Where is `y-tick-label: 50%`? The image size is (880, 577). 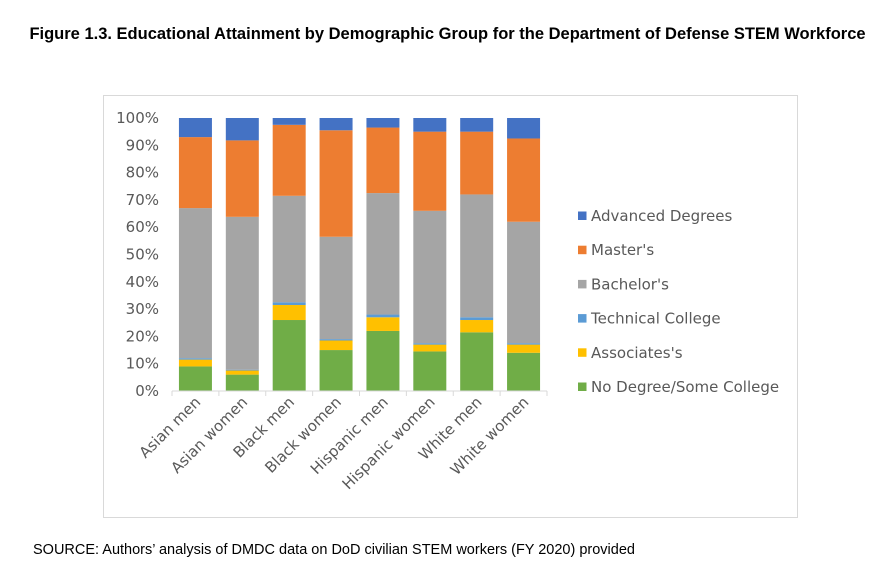
y-tick-label: 50% is located at coordinates (142, 255).